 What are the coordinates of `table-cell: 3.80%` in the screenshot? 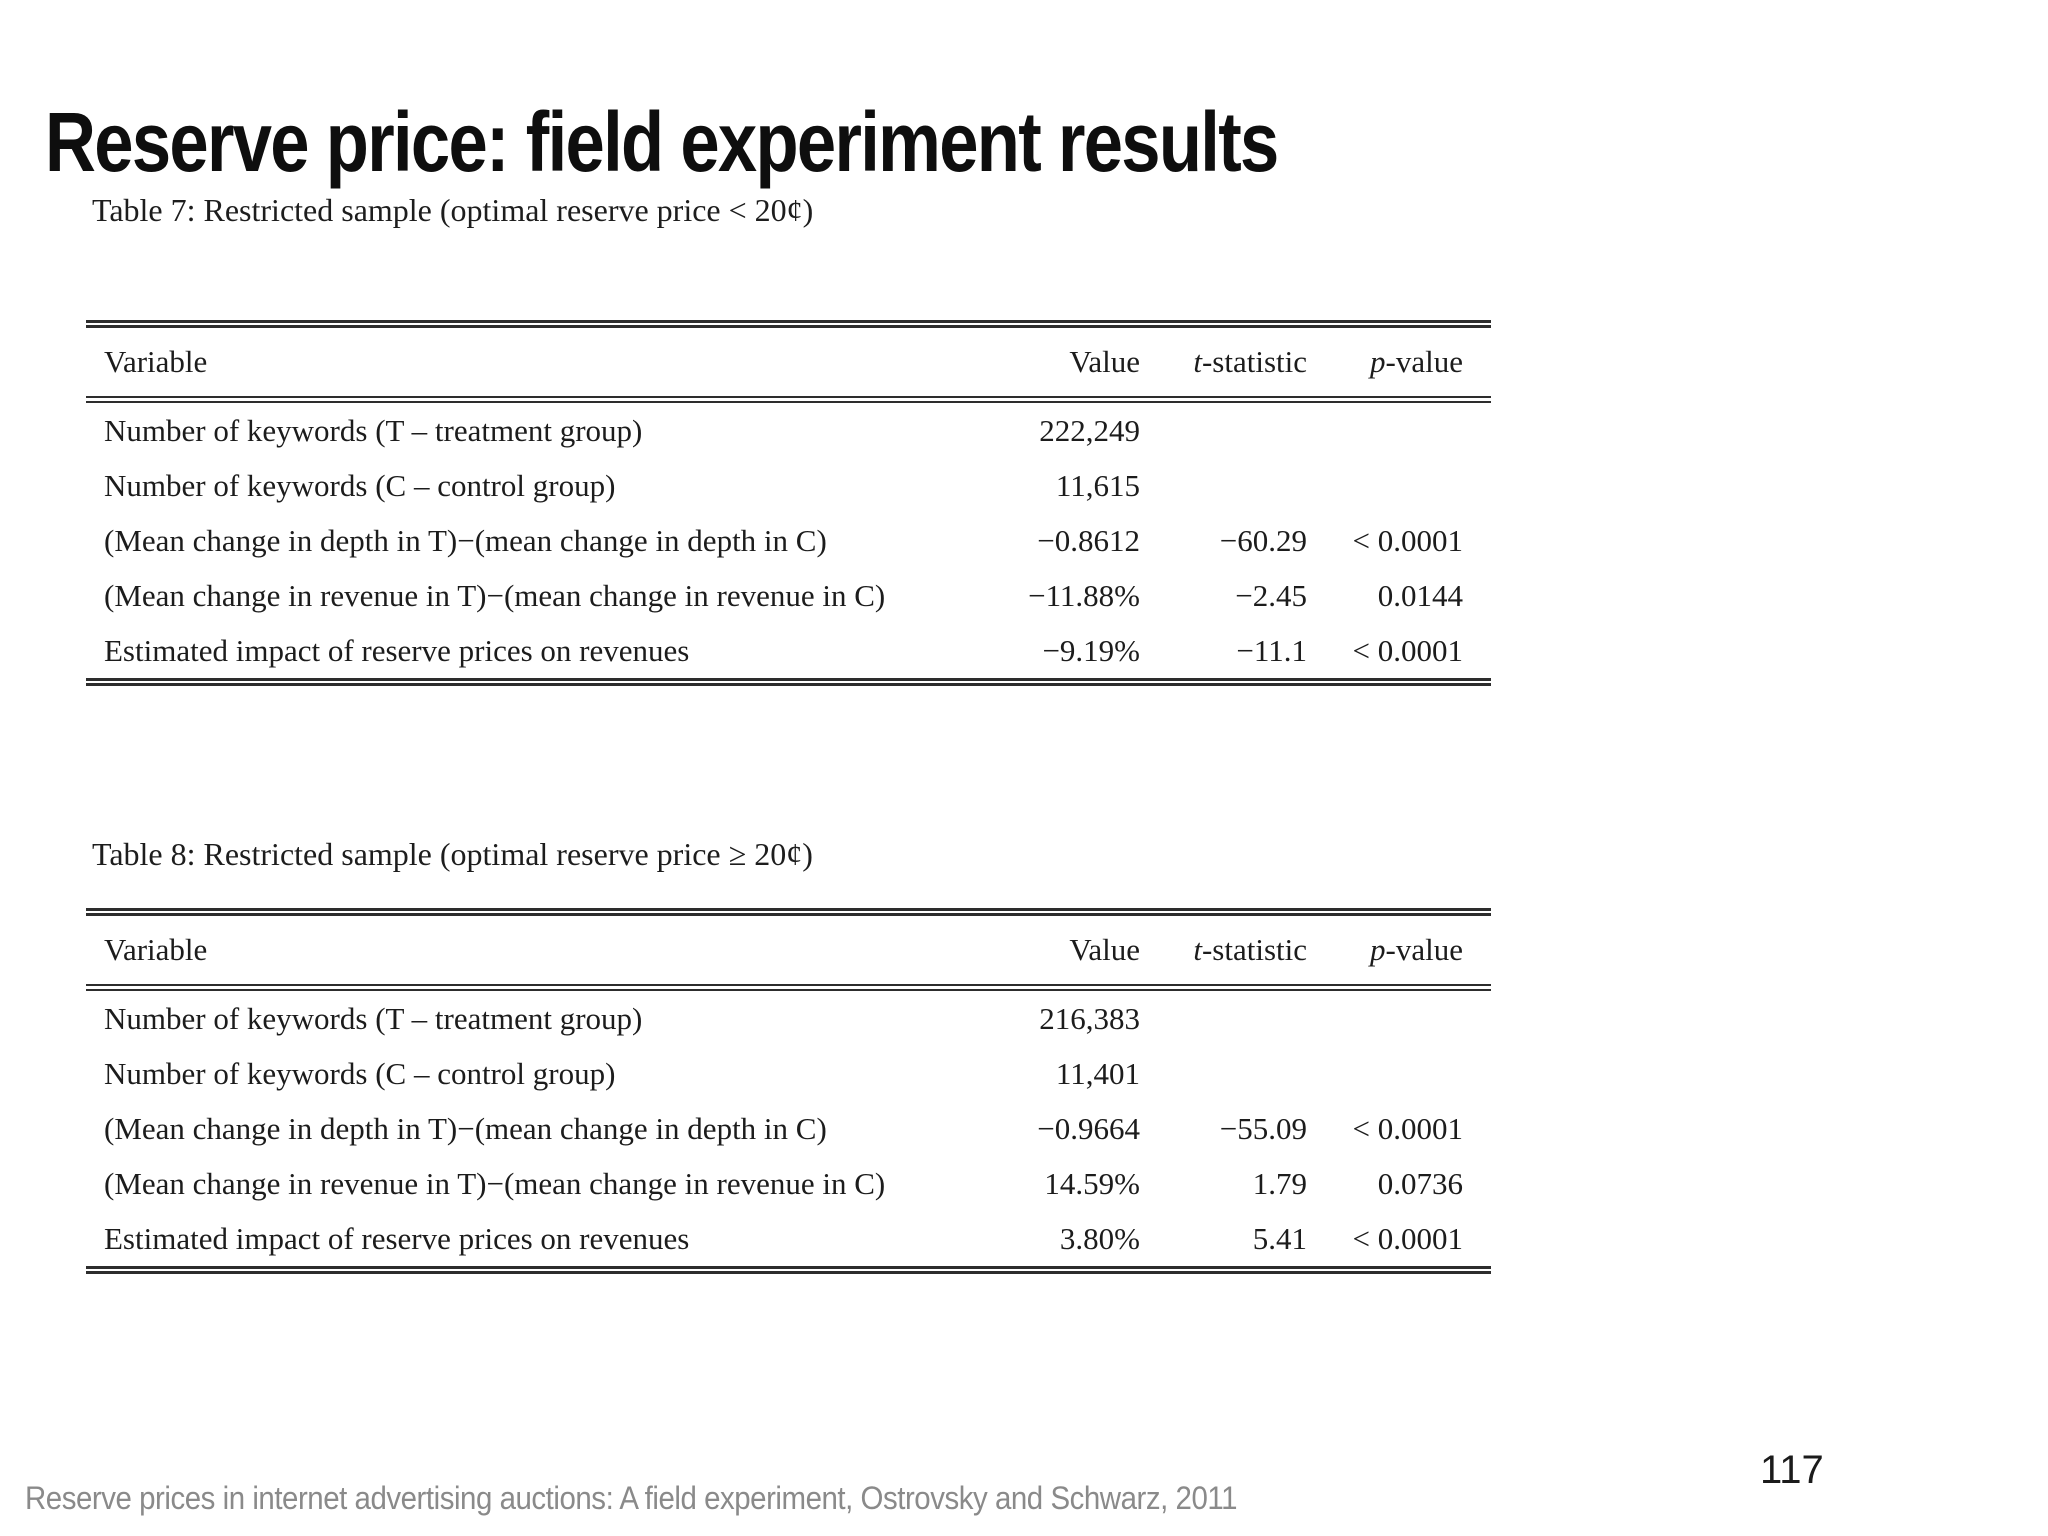 It's located at (1099, 1238).